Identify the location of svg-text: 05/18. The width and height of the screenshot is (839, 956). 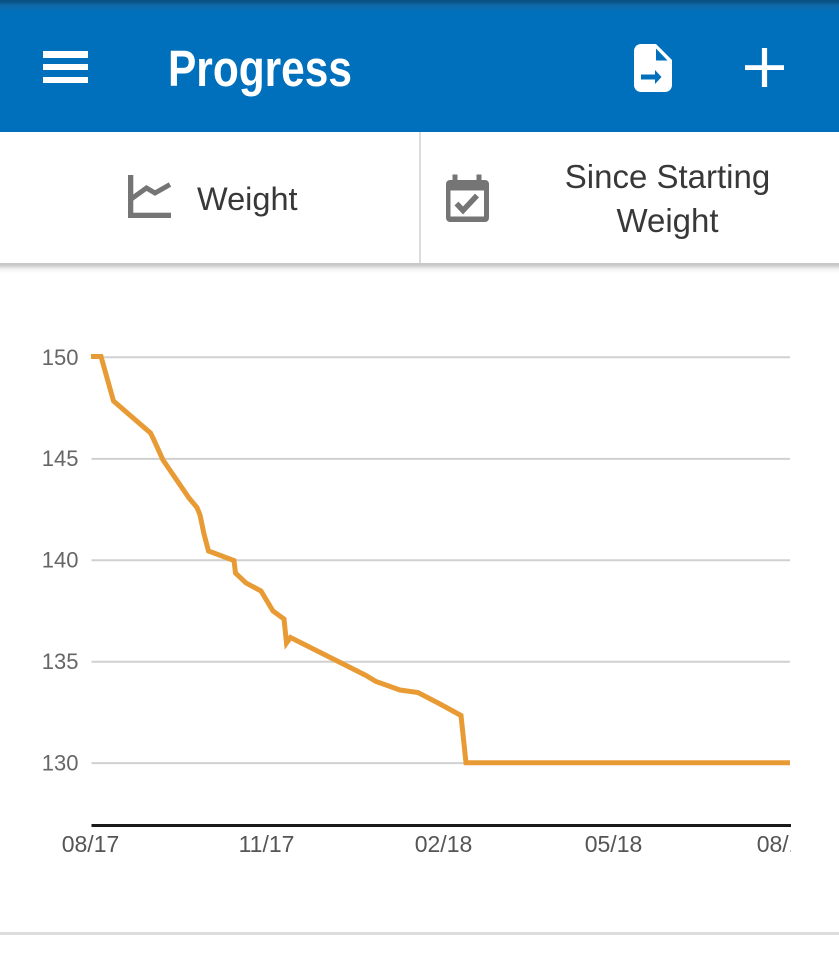
(614, 844).